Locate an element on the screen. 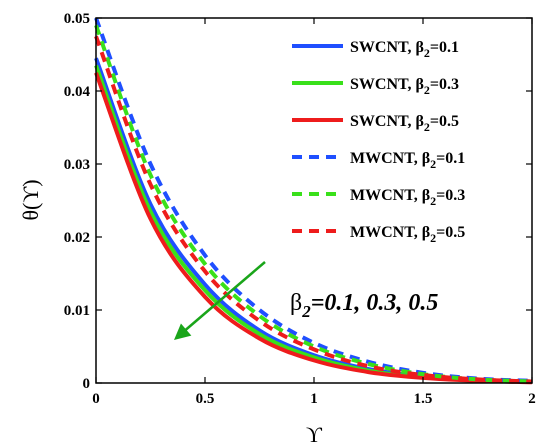  legend-label-4: MWCNT, β2=0.1 is located at coordinates (407, 160).